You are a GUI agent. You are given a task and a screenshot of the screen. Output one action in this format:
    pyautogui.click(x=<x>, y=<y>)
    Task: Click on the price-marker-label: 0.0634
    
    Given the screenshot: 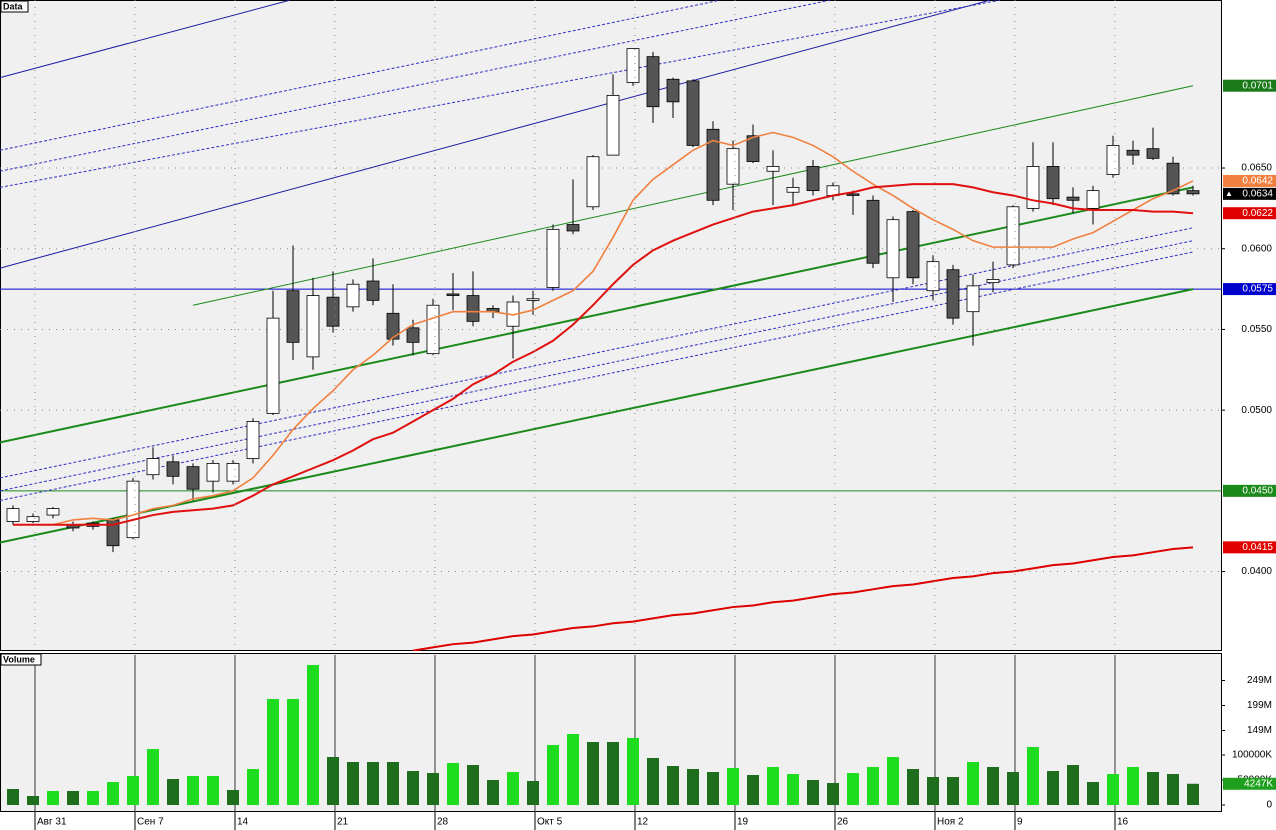 What is the action you would take?
    pyautogui.click(x=1257, y=193)
    